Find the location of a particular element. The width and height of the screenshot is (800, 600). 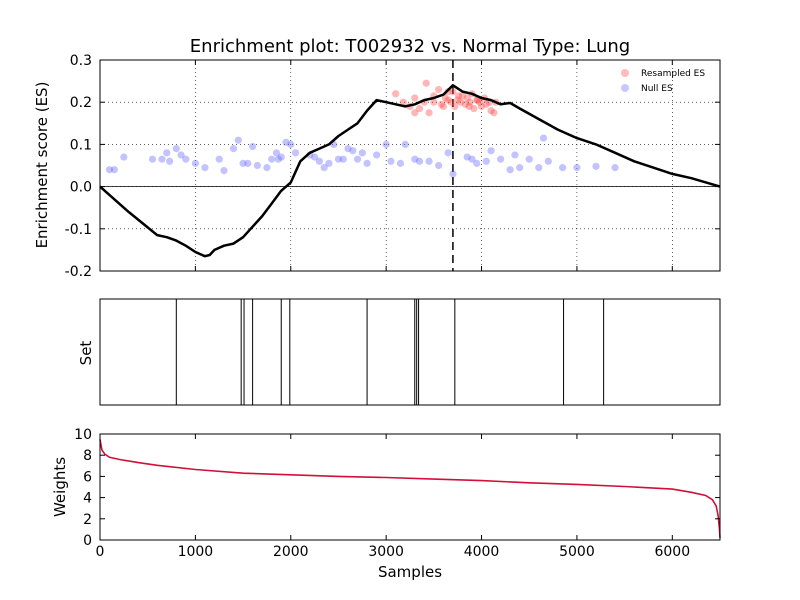

weights-y-tick-label: 2 is located at coordinates (87, 520).